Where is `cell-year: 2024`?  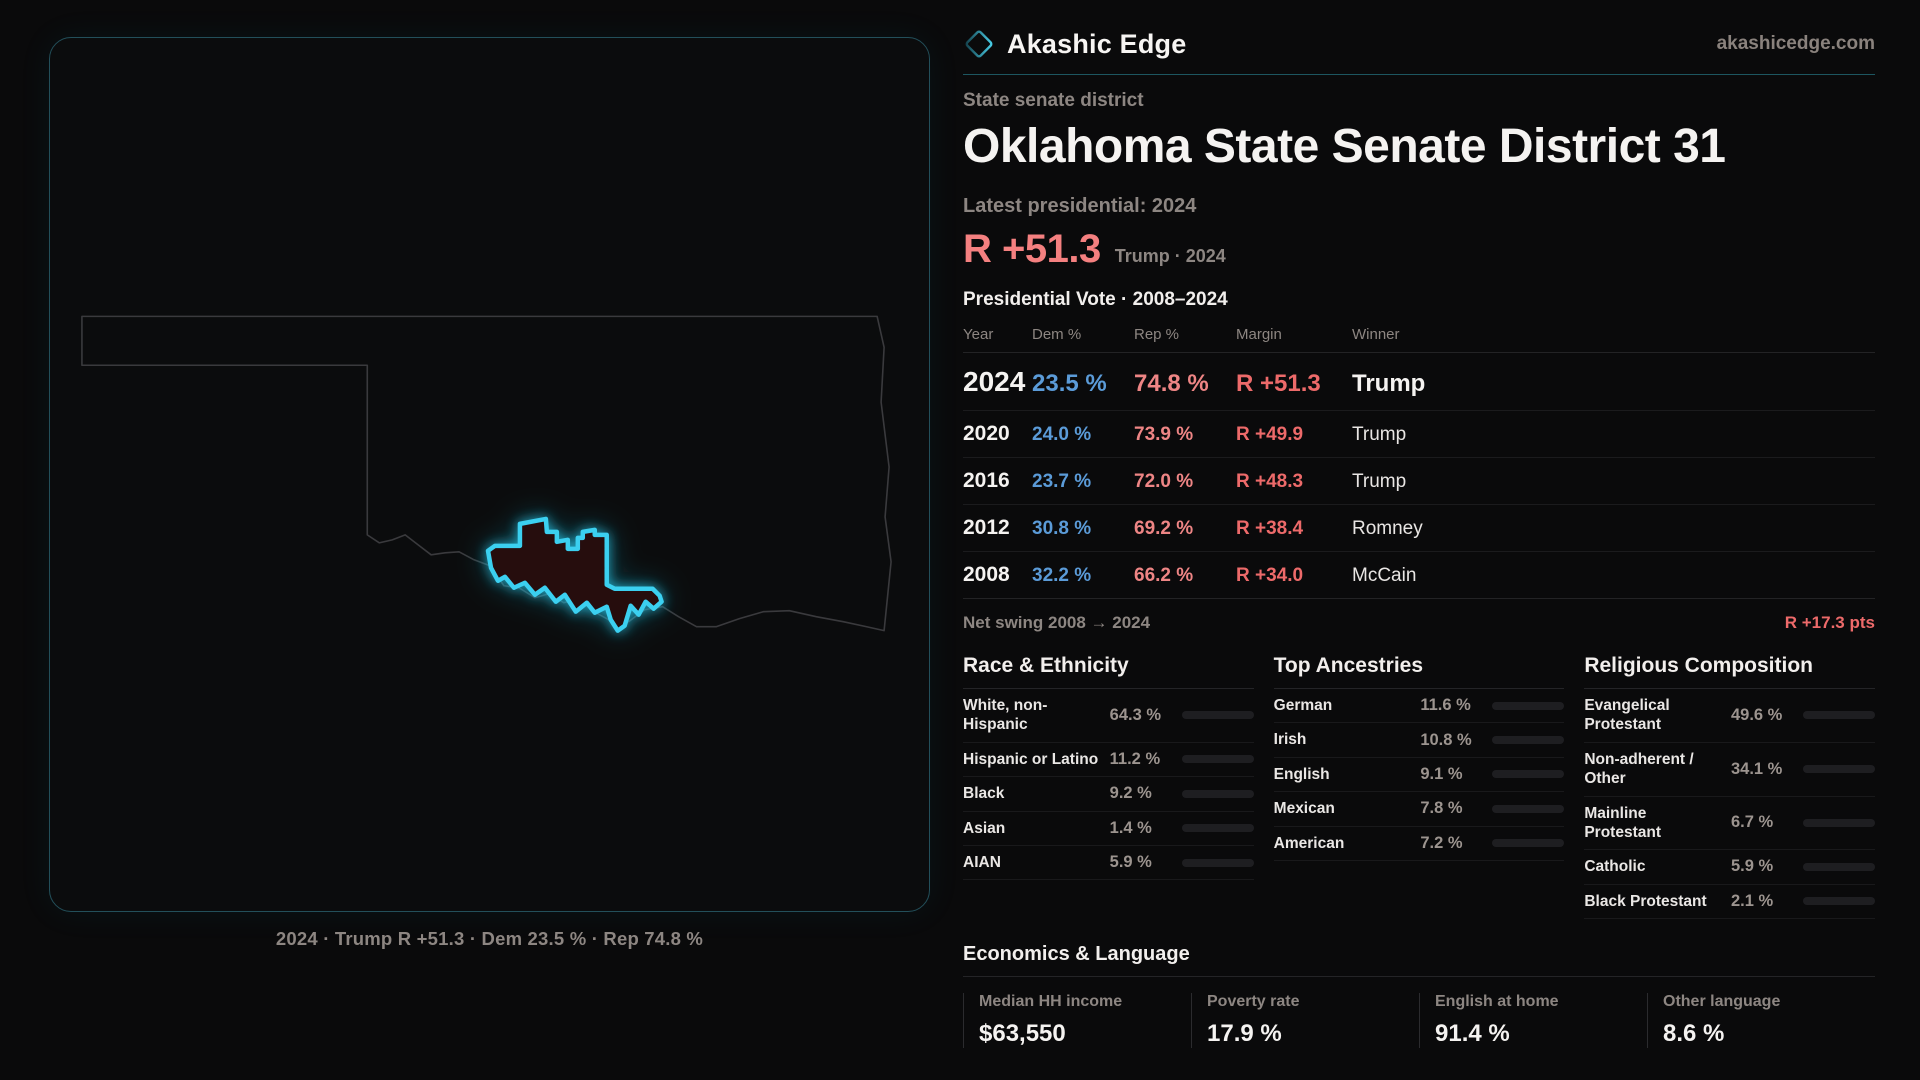
cell-year: 2024 is located at coordinates (994, 381).